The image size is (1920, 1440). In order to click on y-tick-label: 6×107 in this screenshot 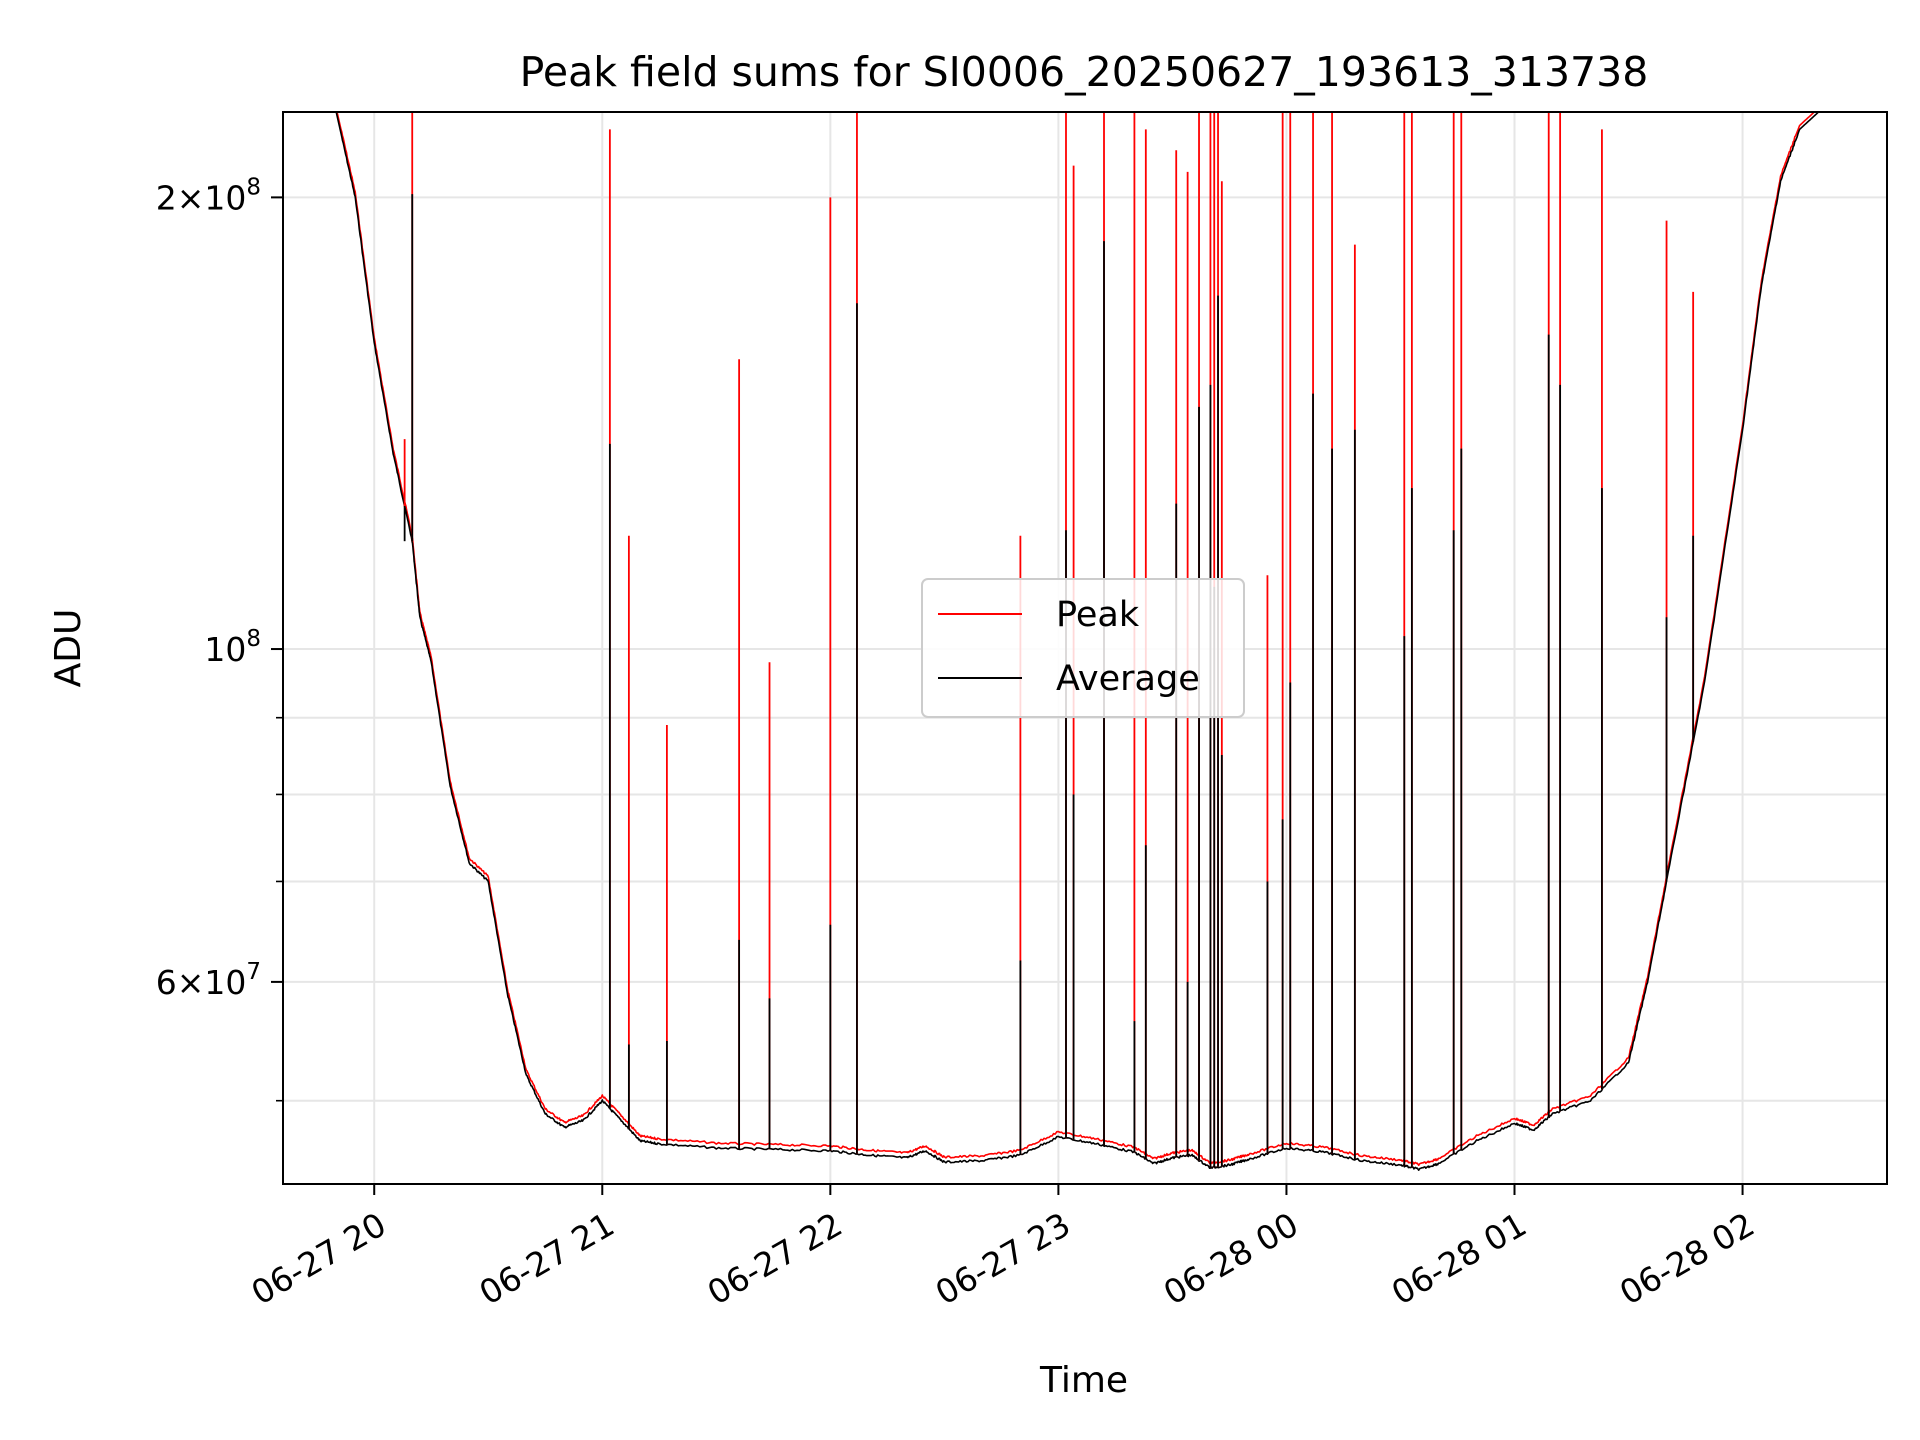, I will do `click(208, 980)`.